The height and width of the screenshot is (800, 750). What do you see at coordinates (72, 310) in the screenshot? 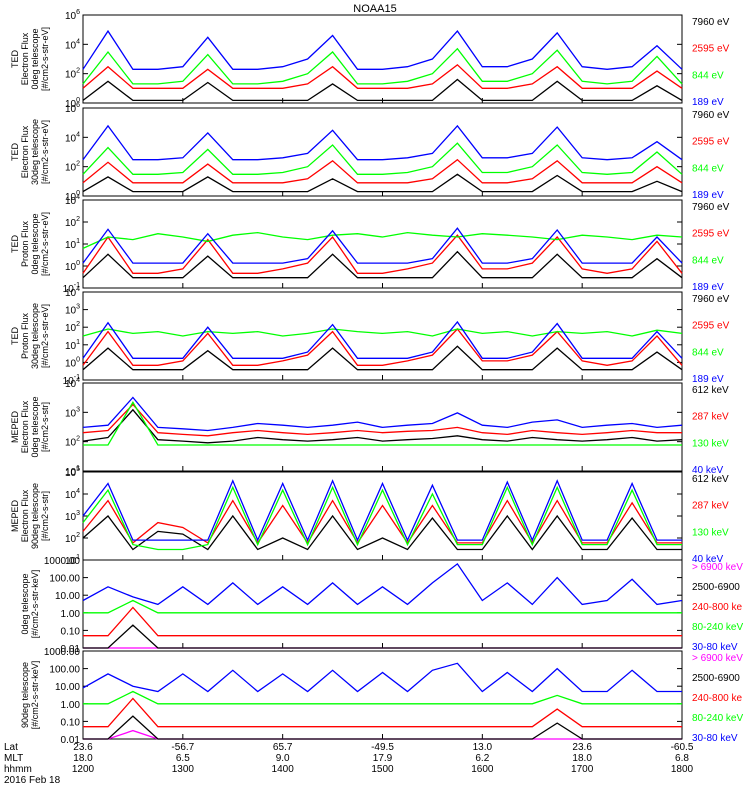
I see `y-tick-label: 10³` at bounding box center [72, 310].